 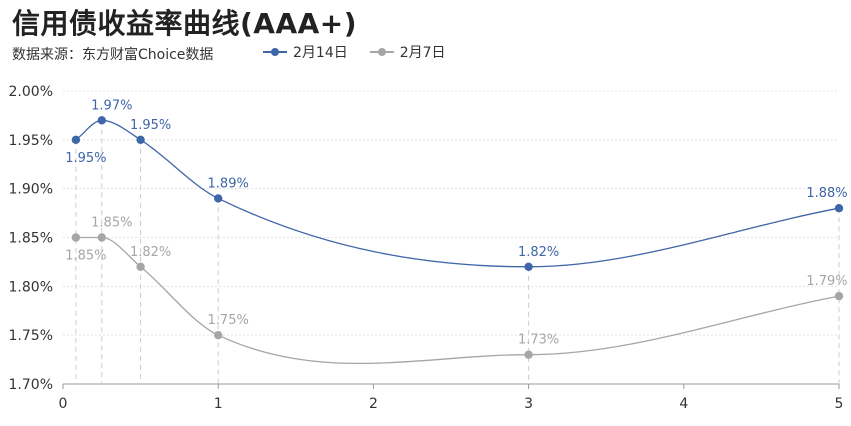 What do you see at coordinates (528, 404) in the screenshot?
I see `x-tick-label: 3` at bounding box center [528, 404].